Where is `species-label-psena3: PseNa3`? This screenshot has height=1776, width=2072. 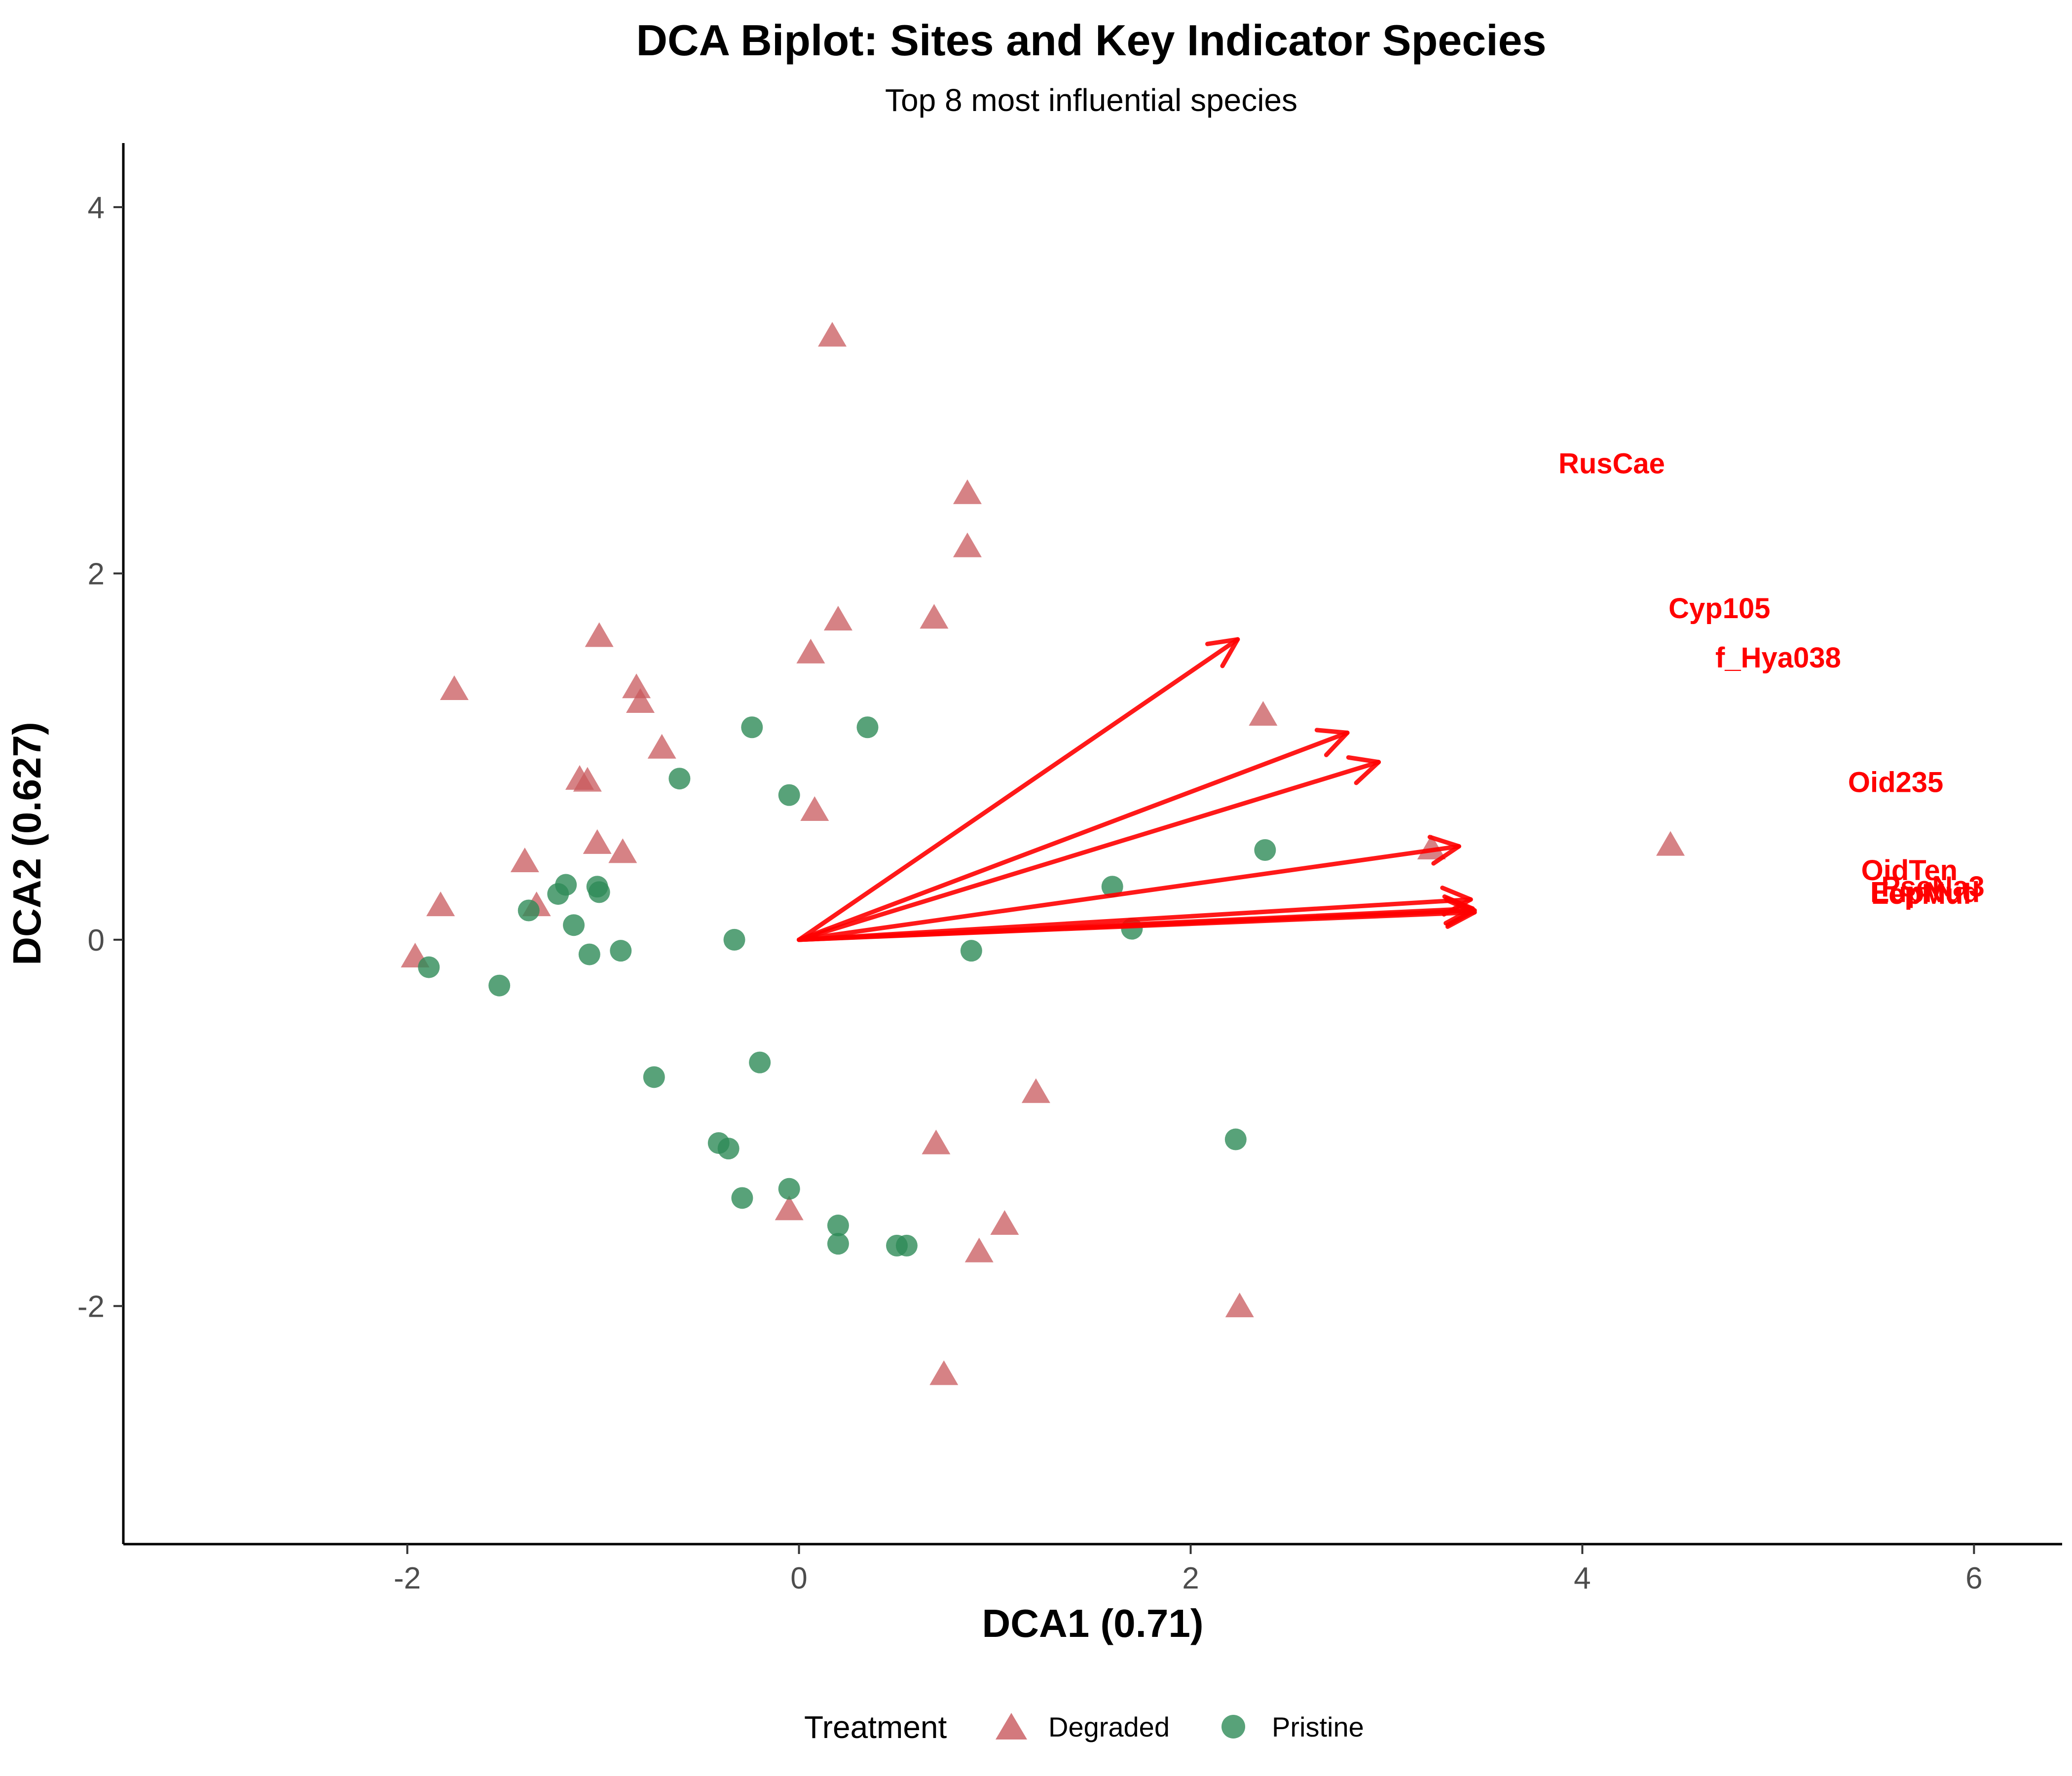 species-label-psena3: PseNa3 is located at coordinates (1933, 887).